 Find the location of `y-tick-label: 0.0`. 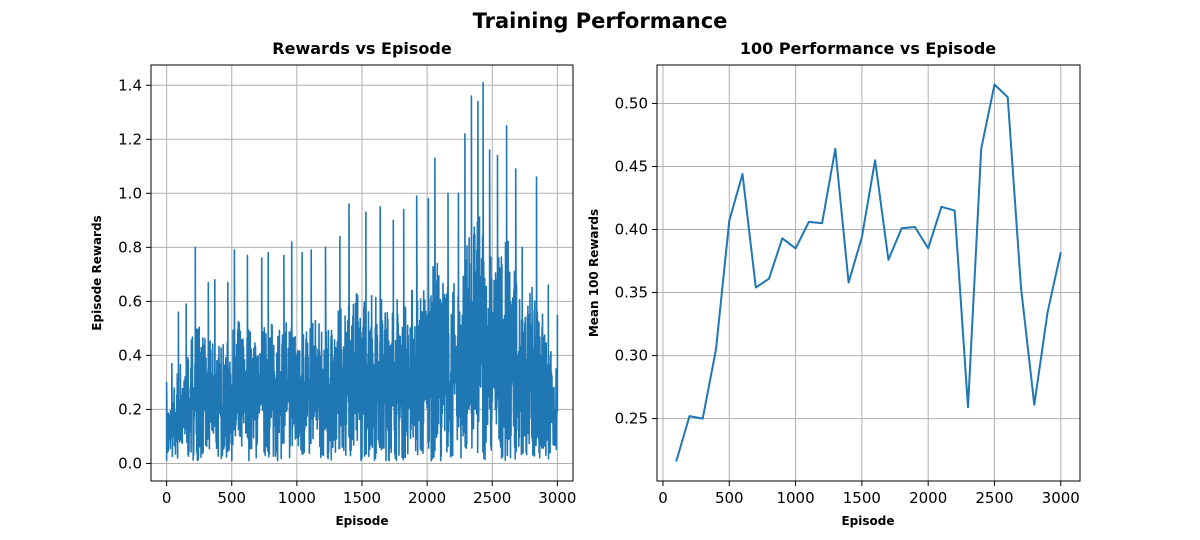

y-tick-label: 0.0 is located at coordinates (130, 463).